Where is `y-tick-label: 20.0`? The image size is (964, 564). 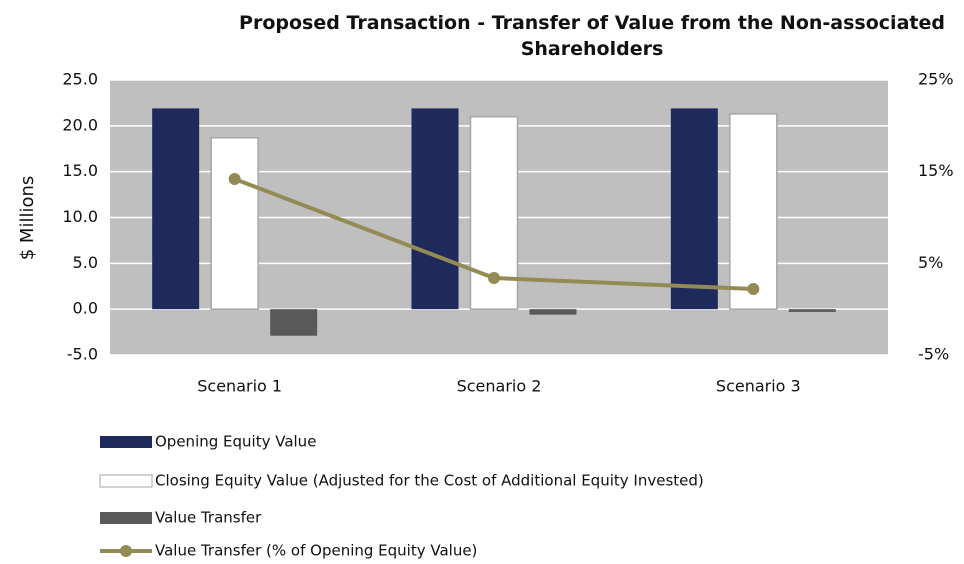
y-tick-label: 20.0 is located at coordinates (80, 124).